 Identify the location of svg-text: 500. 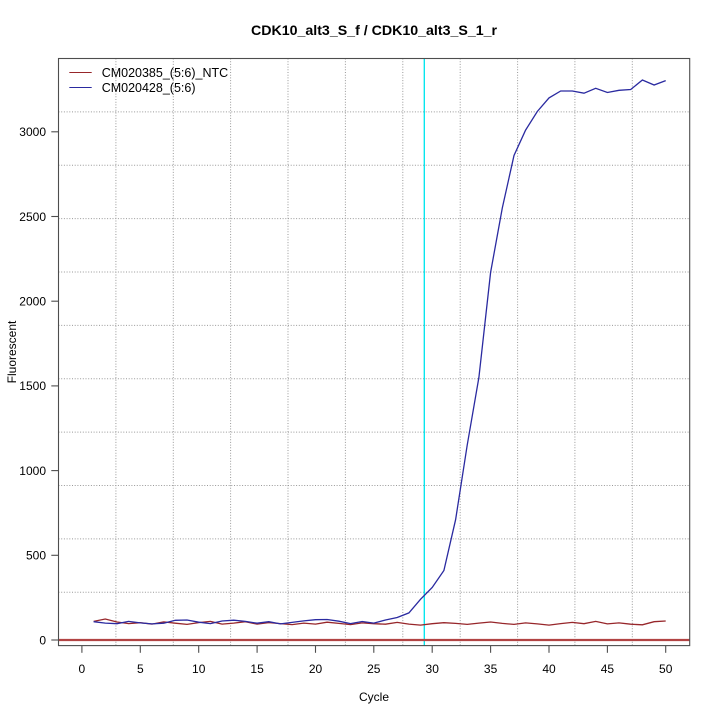
(36, 556).